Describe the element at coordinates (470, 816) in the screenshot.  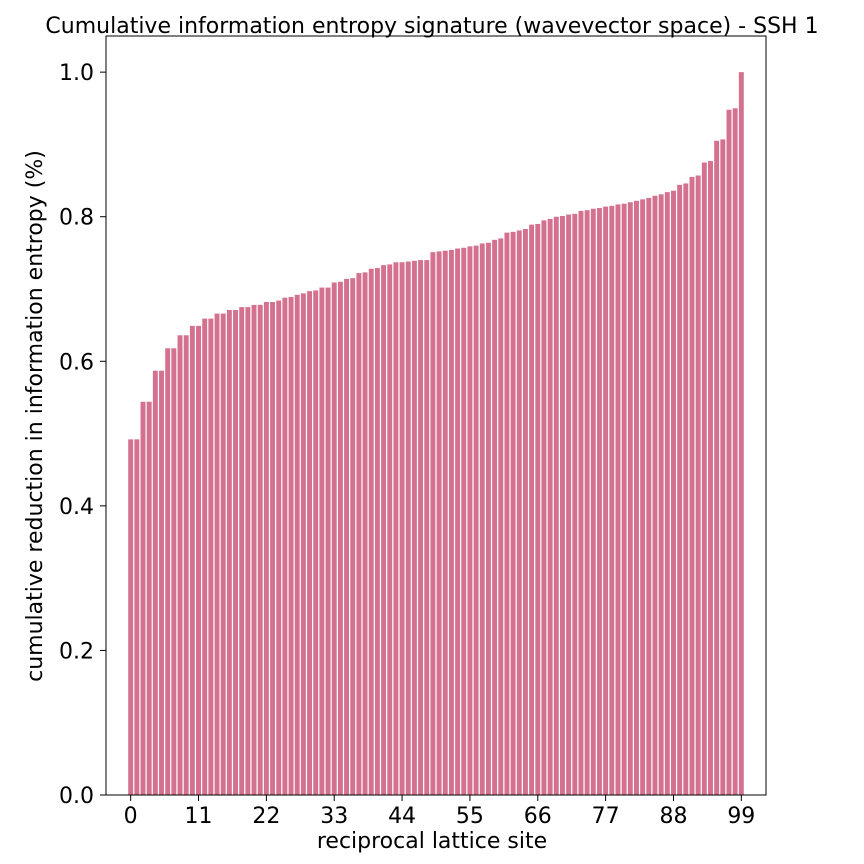
I see `x-tick-label: 55` at that location.